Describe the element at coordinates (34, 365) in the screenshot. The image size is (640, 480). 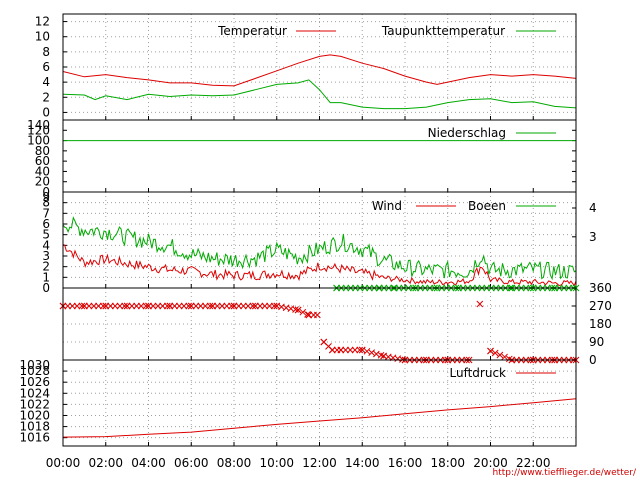
I see `pressure-y-tick-label: 1030` at that location.